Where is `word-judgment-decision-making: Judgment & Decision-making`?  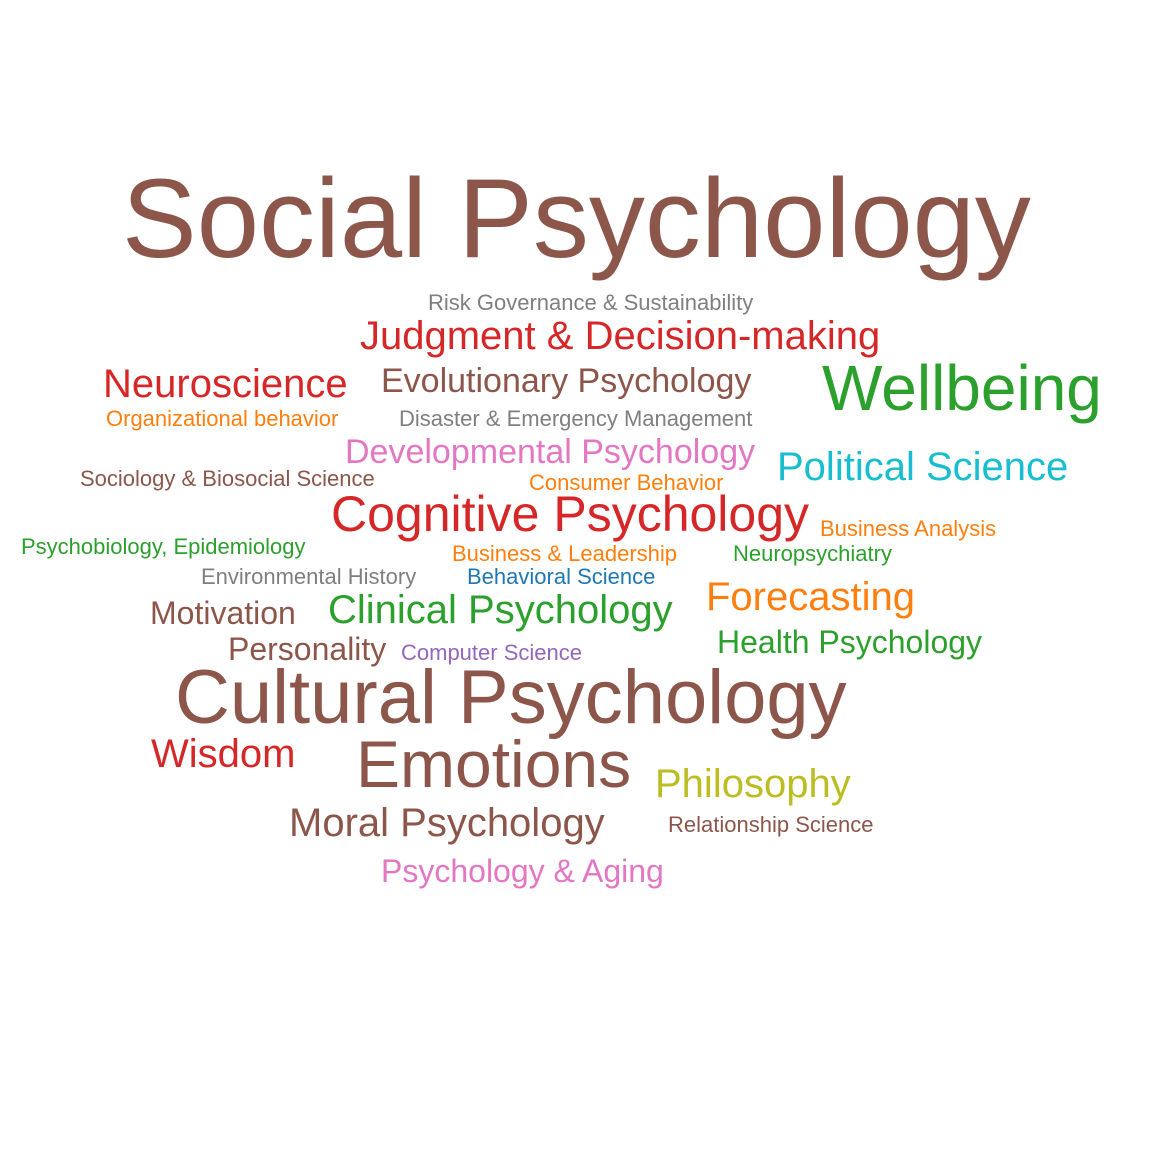
word-judgment-decision-making: Judgment & Decision-making is located at coordinates (620, 336).